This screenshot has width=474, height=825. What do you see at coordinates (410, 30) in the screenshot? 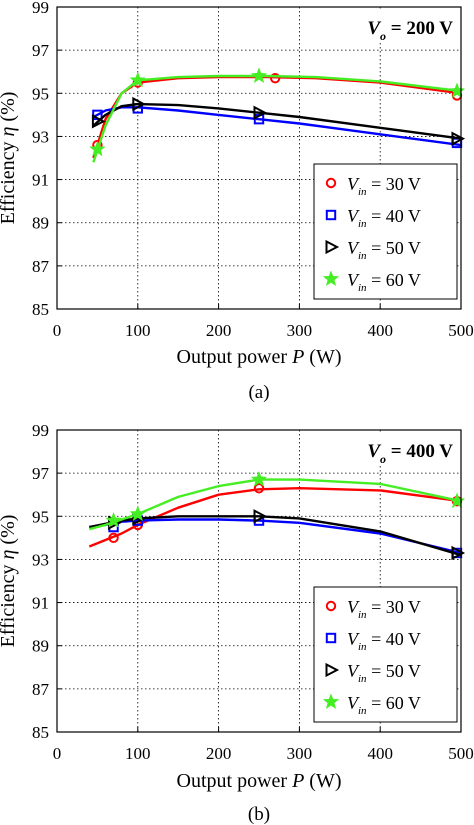
I see `vo-annotation: Vo = 200 V` at bounding box center [410, 30].